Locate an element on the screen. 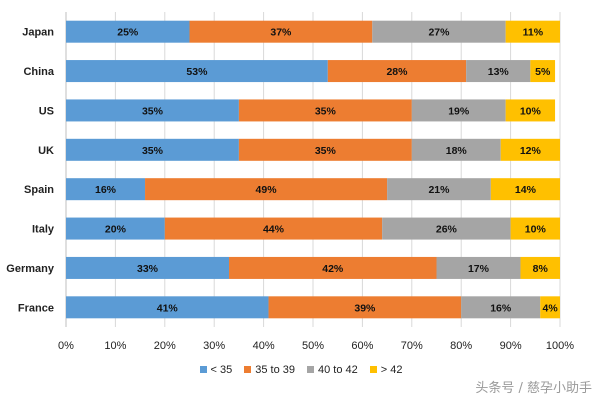 This screenshot has width=602, height=400. legend-label: 35 to 39 is located at coordinates (275, 370).